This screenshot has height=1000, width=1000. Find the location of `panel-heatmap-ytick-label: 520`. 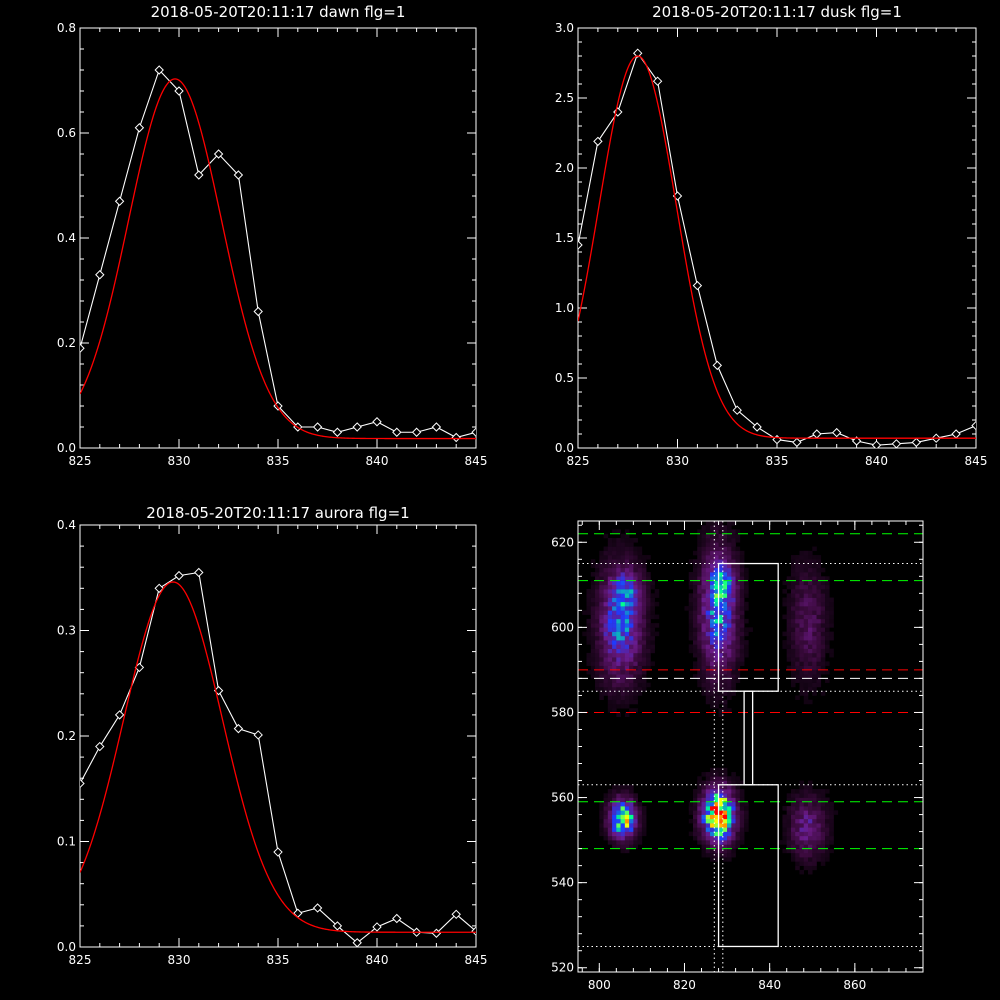

panel-heatmap-ytick-label: 520 is located at coordinates (562, 968).